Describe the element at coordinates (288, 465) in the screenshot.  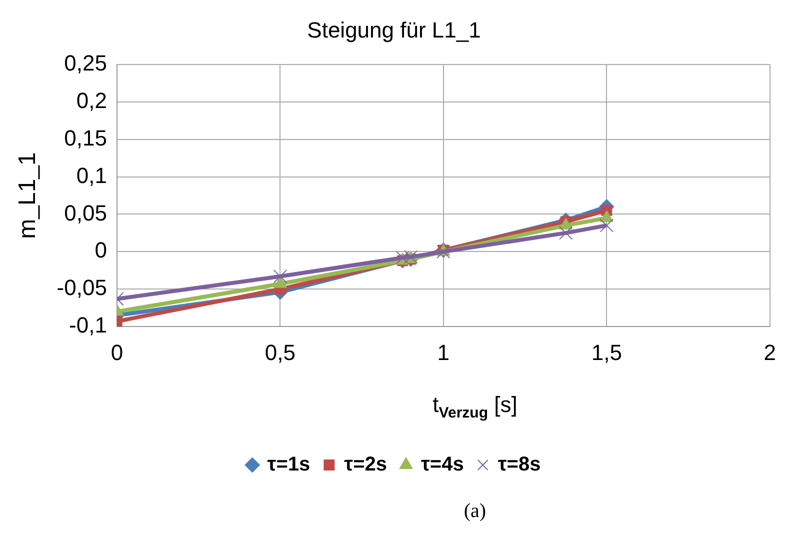
I see `legend-label: τ=1s` at that location.